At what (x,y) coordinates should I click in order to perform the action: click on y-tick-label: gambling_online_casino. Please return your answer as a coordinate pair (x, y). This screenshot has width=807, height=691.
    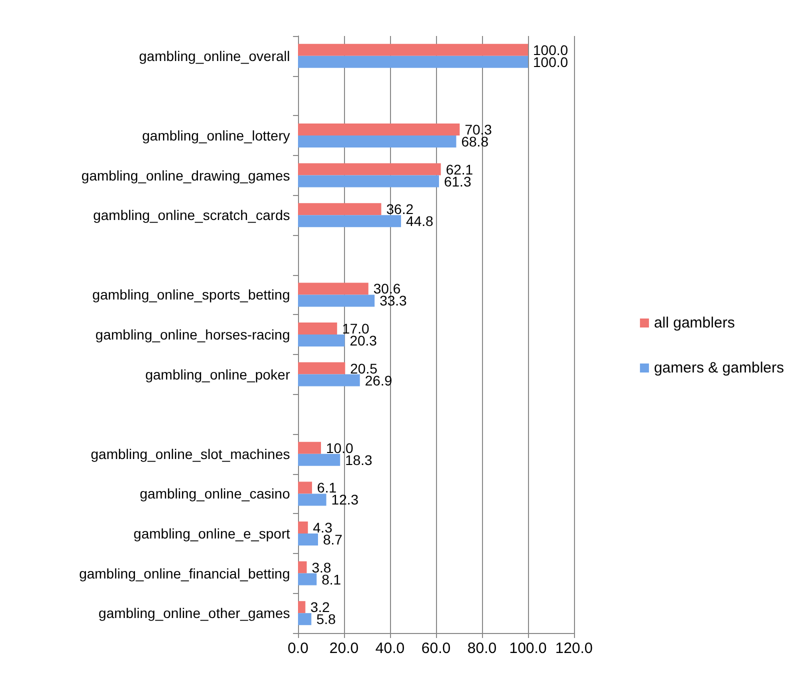
    Looking at the image, I should click on (215, 494).